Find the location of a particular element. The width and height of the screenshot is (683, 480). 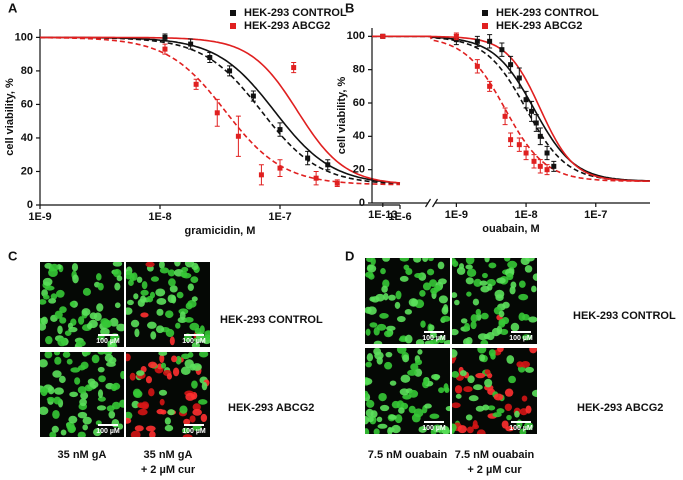

fit-curve is located at coordinates (511, 108).